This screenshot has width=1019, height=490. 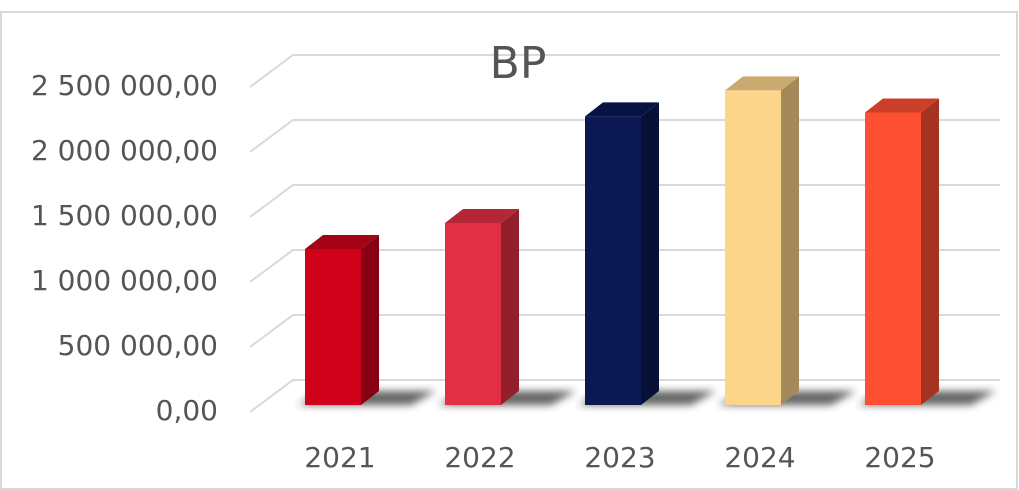 What do you see at coordinates (138, 345) in the screenshot?
I see `y-tick-label: 500 000,00` at bounding box center [138, 345].